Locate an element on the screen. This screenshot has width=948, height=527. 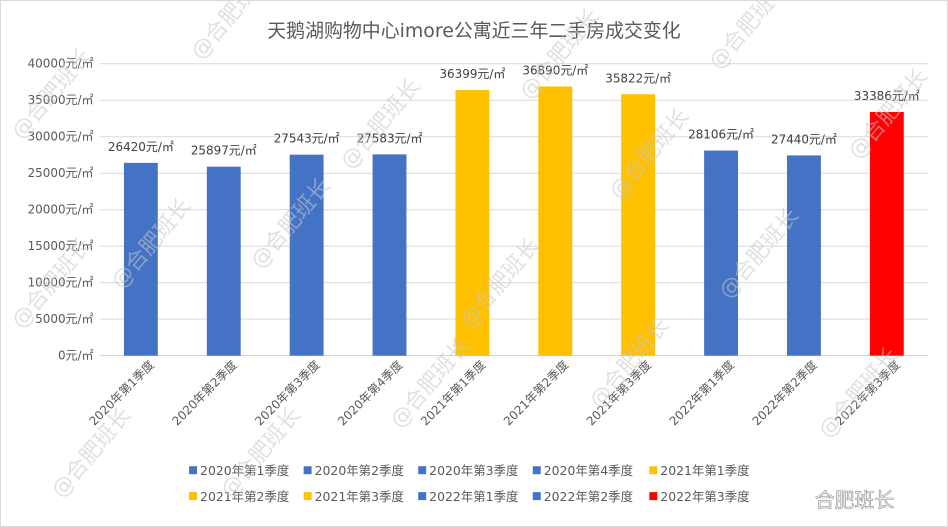
data-label: 35822元/㎡ is located at coordinates (638, 78).